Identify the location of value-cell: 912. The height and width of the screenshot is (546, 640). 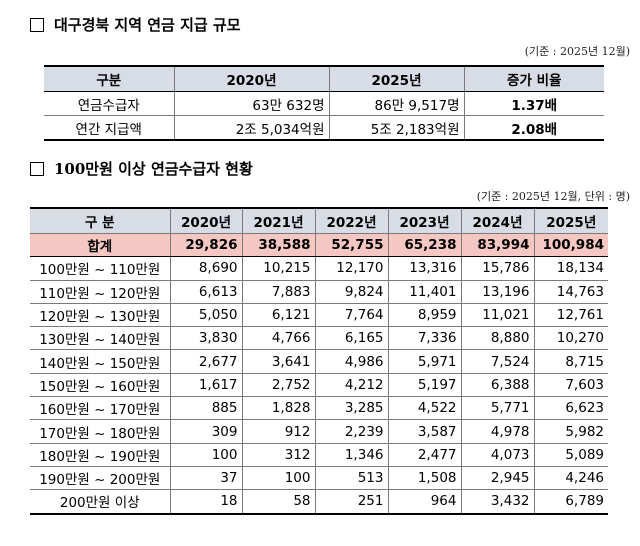
(278, 431).